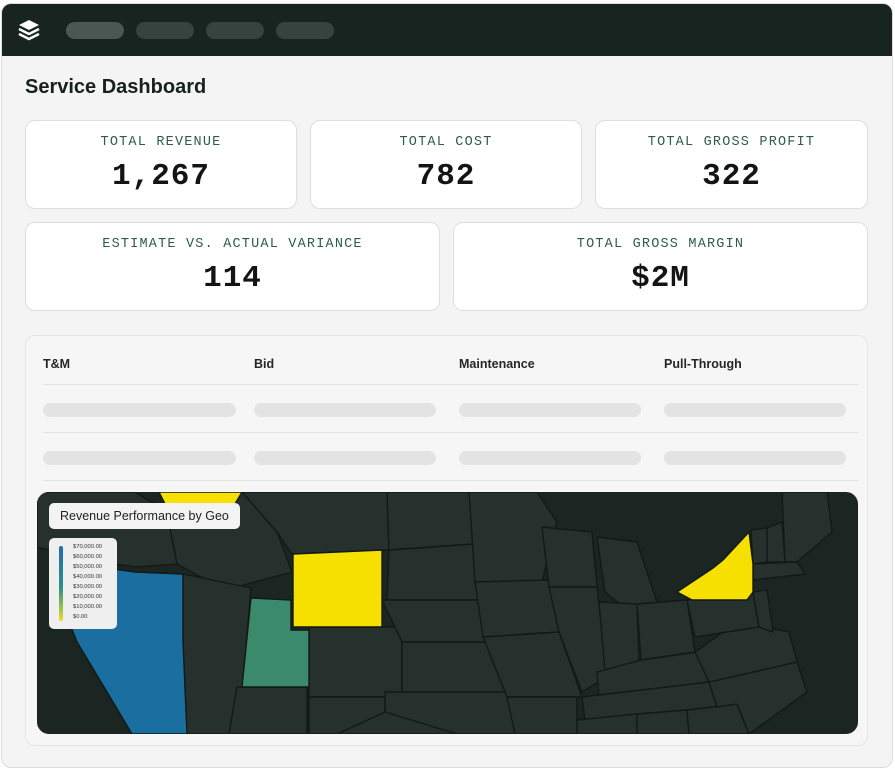 This screenshot has height=771, width=895. What do you see at coordinates (666, 630) in the screenshot?
I see `state-ohio` at bounding box center [666, 630].